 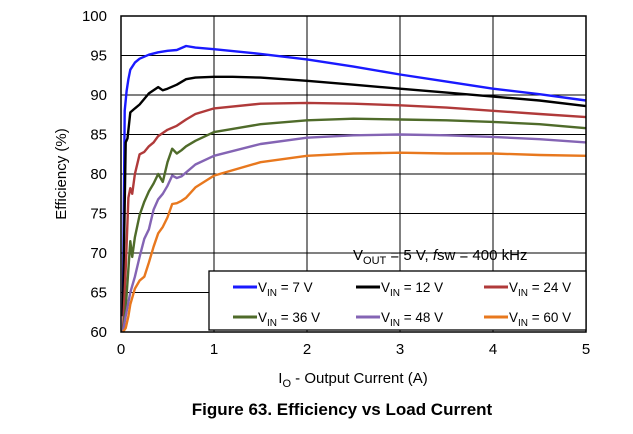 What do you see at coordinates (121, 349) in the screenshot?
I see `x-tick-label: 0` at bounding box center [121, 349].